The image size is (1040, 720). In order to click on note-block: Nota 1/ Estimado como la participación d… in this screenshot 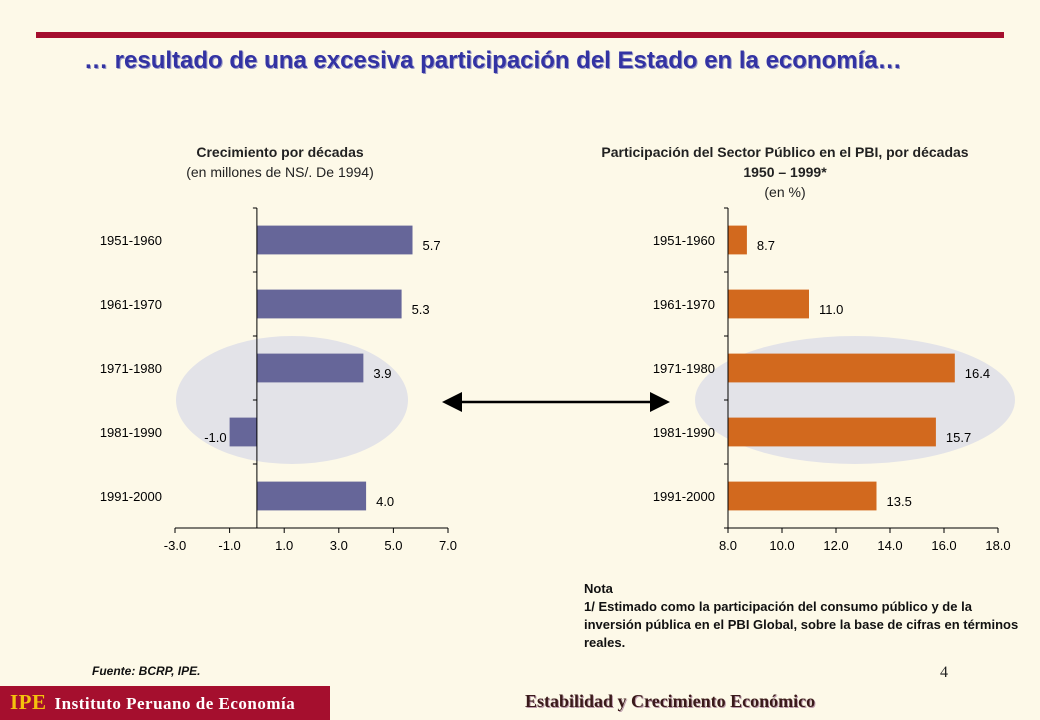, I will do `click(804, 616)`.